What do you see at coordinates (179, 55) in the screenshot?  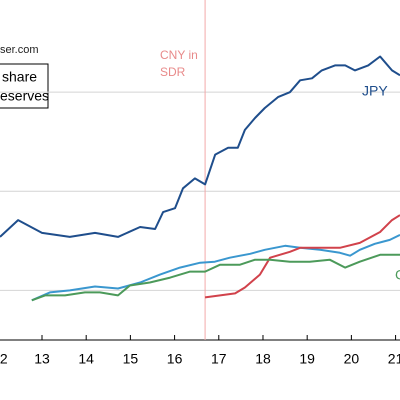 I see `annotation-text: CNY in` at bounding box center [179, 55].